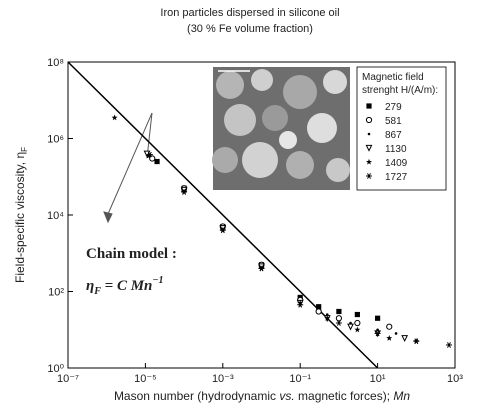 Image resolution: width=486 pixels, height=410 pixels. Describe the element at coordinates (250, 29) in the screenshot. I see `chart-subtitle: (30 % Fe volume fraction)` at that location.